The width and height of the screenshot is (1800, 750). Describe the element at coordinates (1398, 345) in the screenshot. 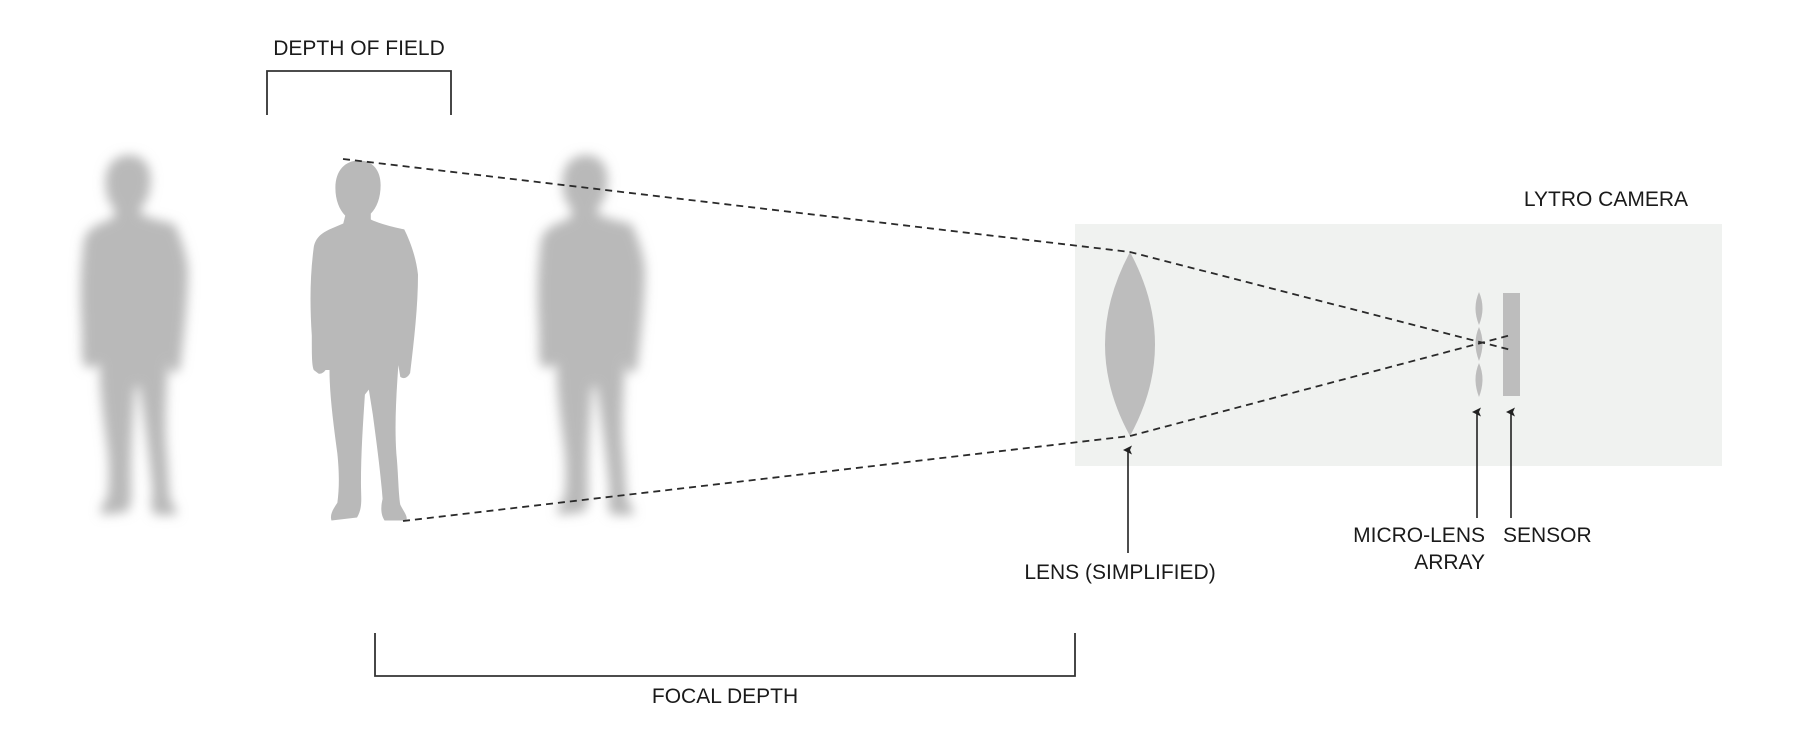

I see `camera-body` at that location.